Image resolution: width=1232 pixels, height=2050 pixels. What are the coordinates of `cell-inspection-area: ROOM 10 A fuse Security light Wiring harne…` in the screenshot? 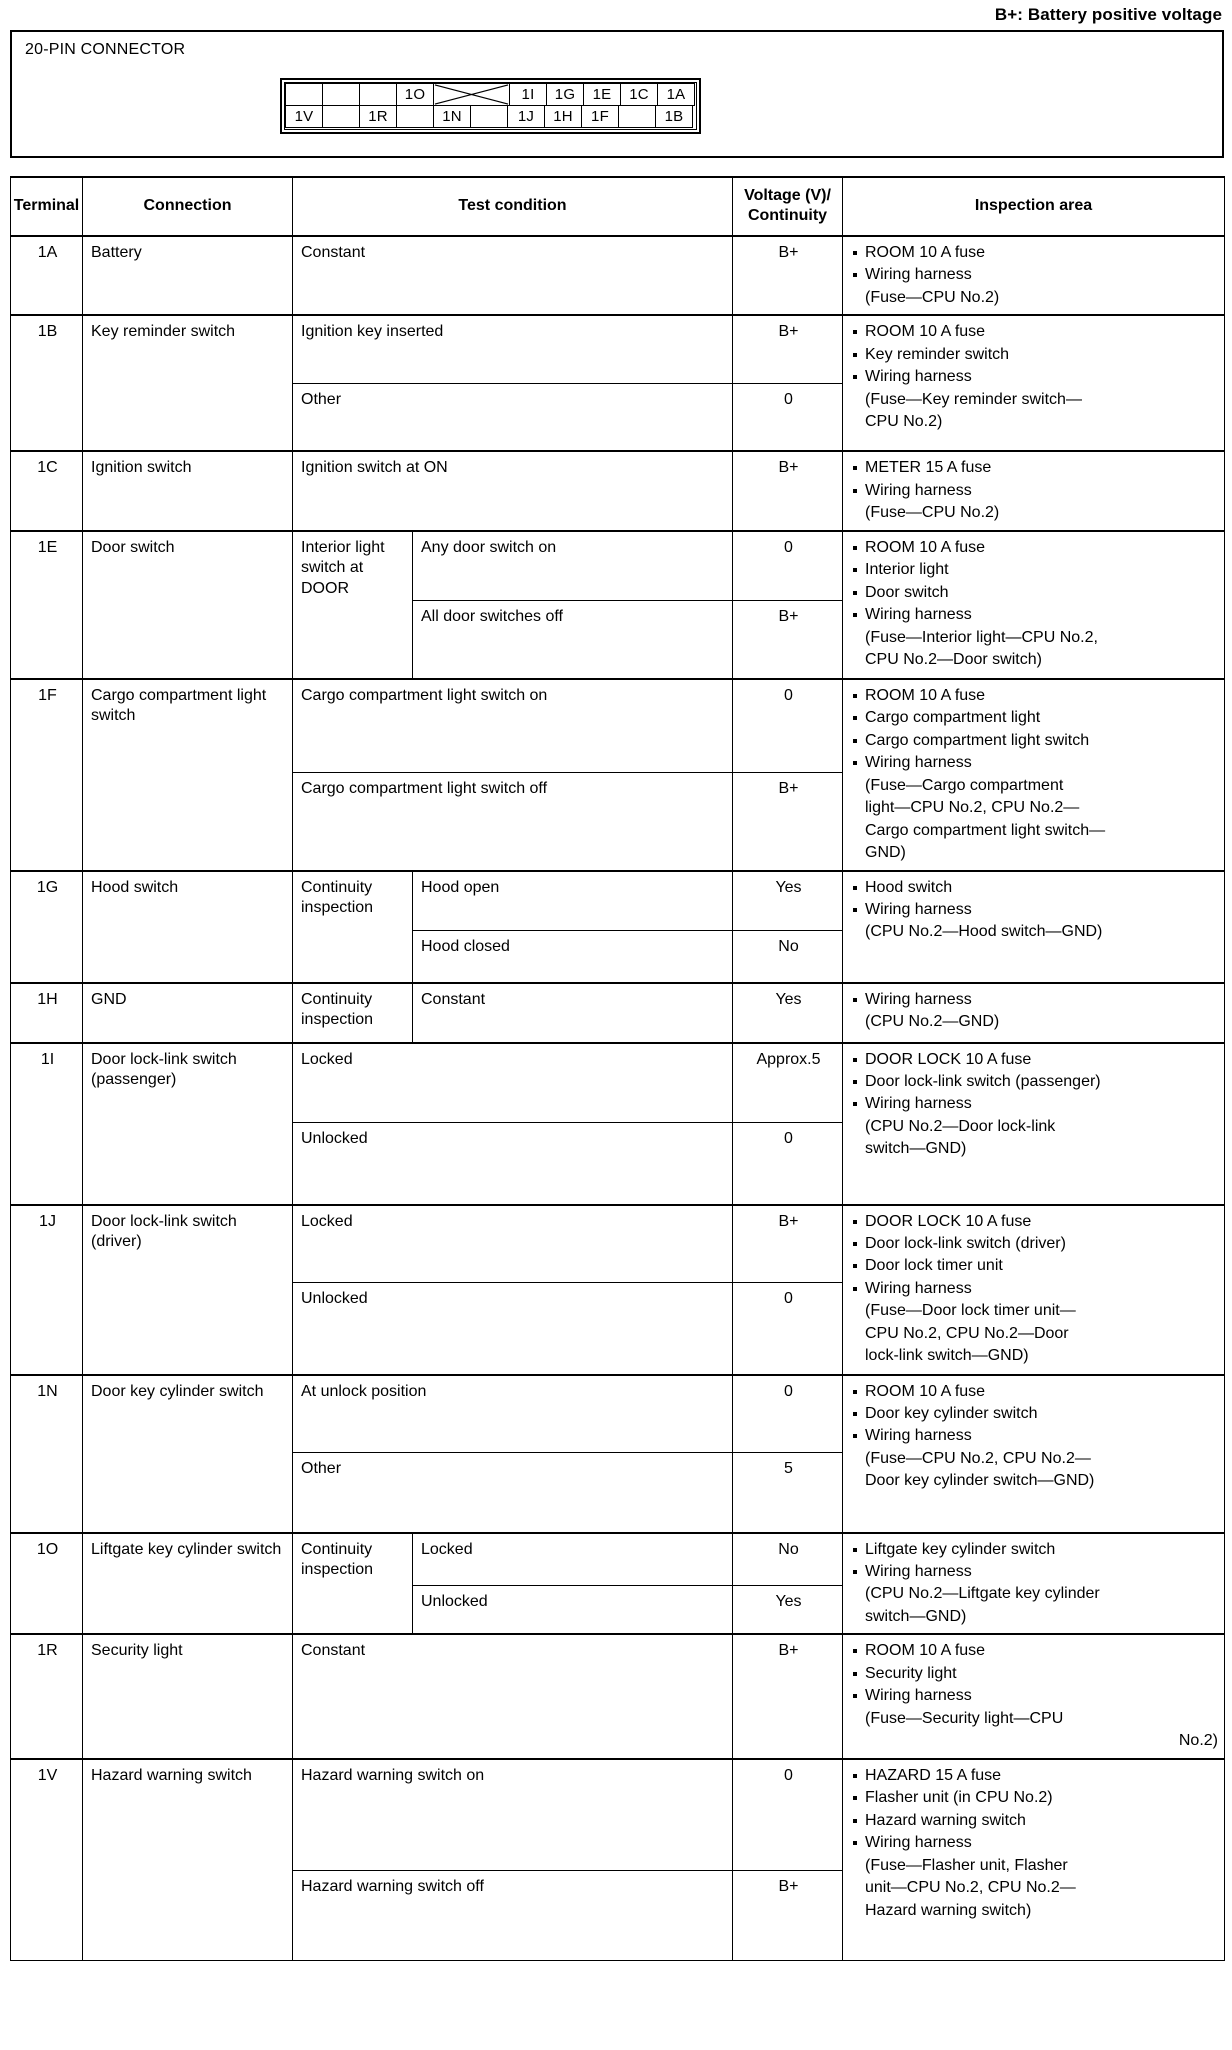 It's located at (1033, 1696).